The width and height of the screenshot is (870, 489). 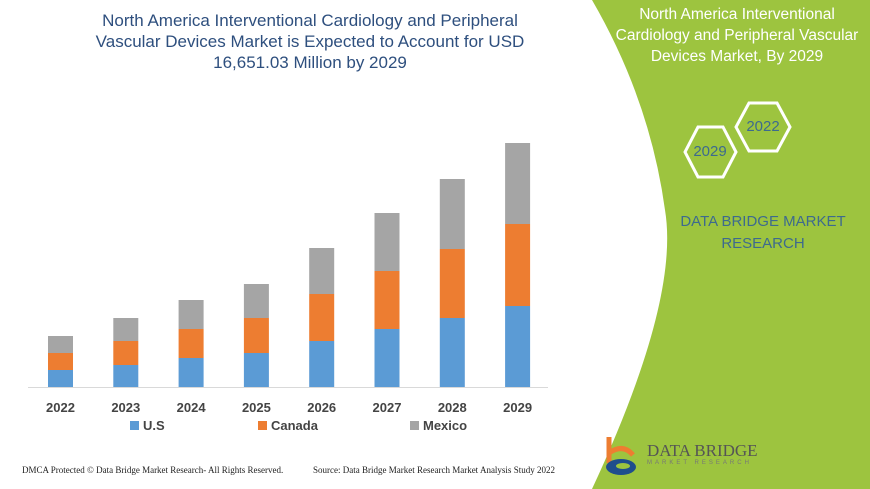 What do you see at coordinates (147, 425) in the screenshot?
I see `legend-us: U.S` at bounding box center [147, 425].